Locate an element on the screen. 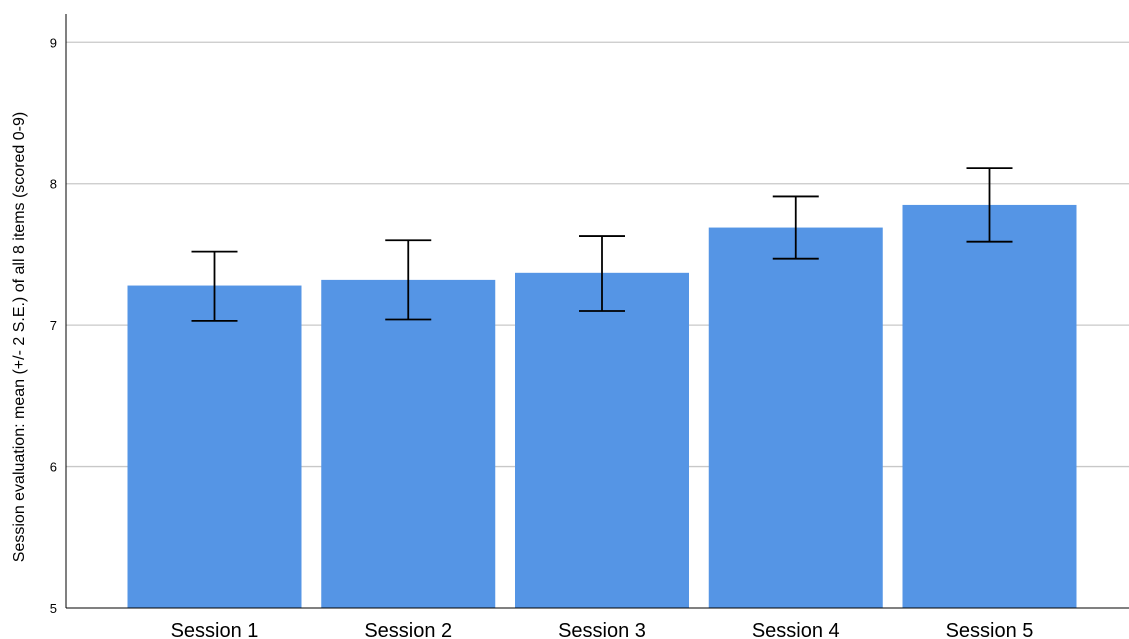 Image resolution: width=1129 pixels, height=639 pixels. x-tick-label: Session 5 is located at coordinates (990, 629).